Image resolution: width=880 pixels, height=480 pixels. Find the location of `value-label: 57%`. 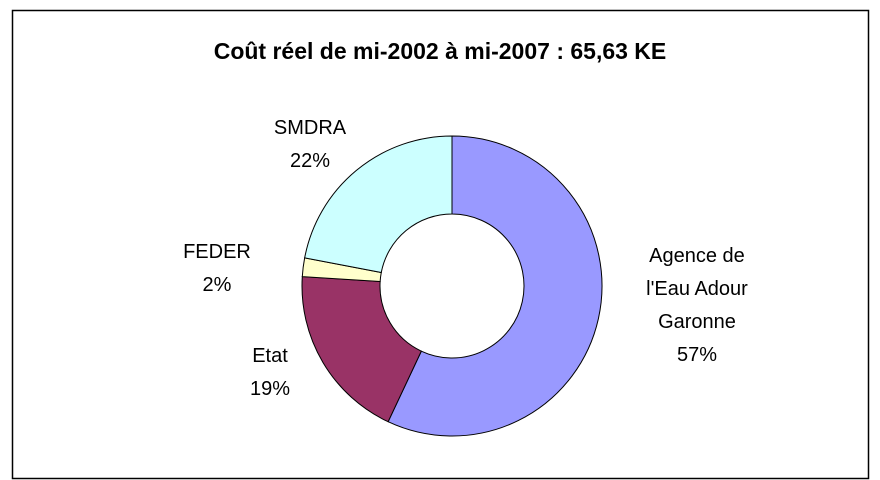

value-label: 57% is located at coordinates (697, 355).